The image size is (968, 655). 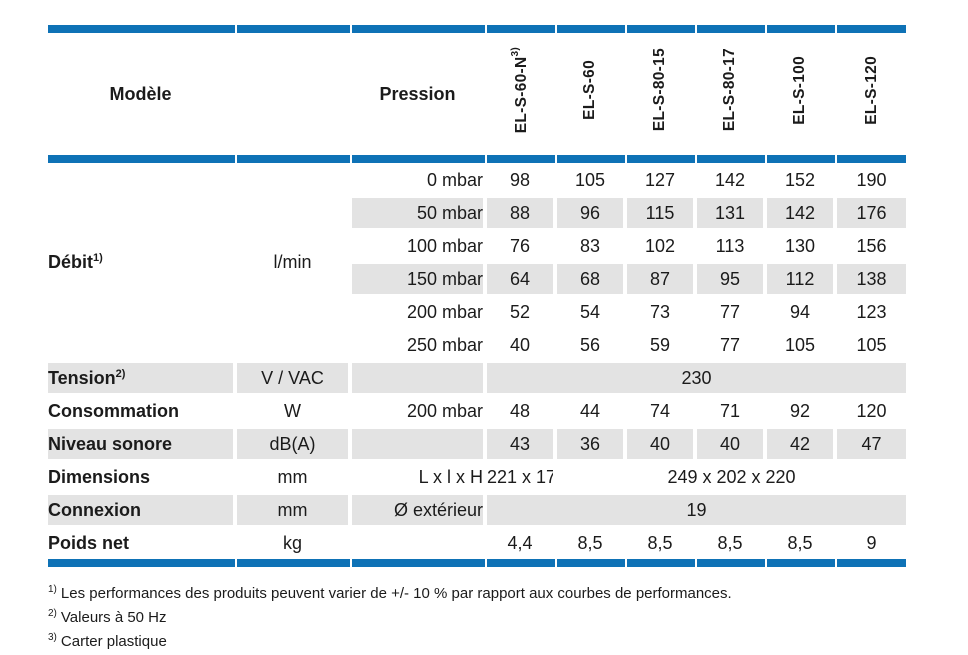 I want to click on value-cell: 98, so click(x=522, y=179).